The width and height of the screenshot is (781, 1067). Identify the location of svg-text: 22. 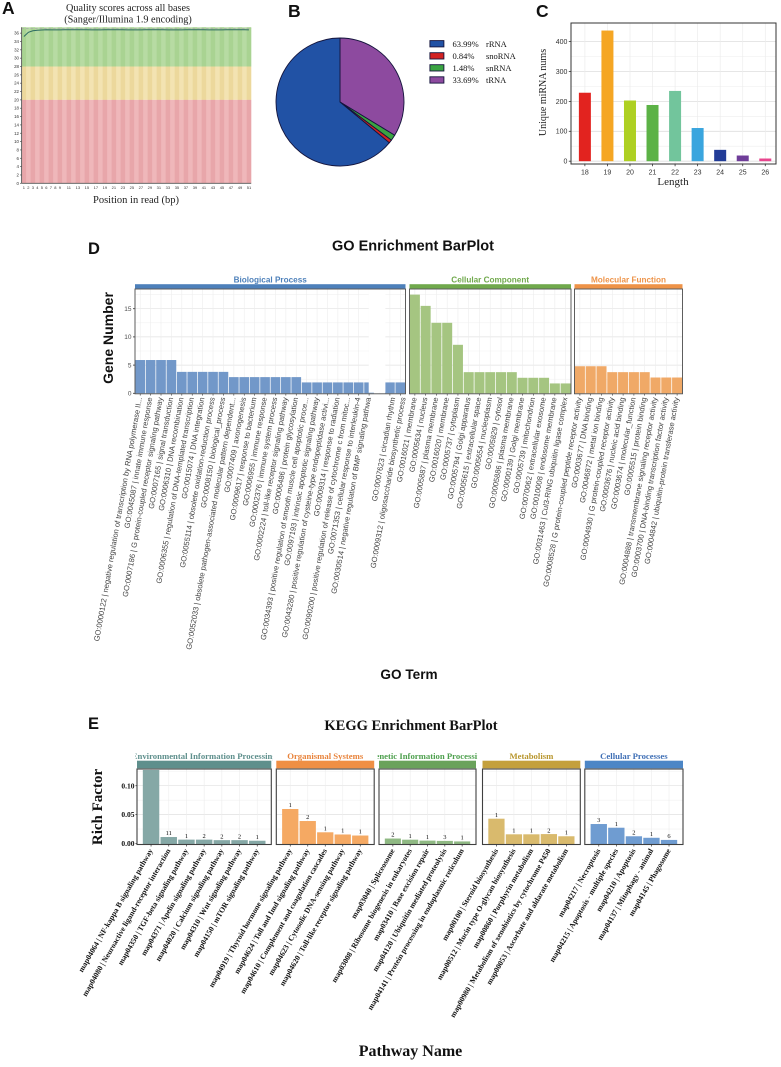
(675, 173).